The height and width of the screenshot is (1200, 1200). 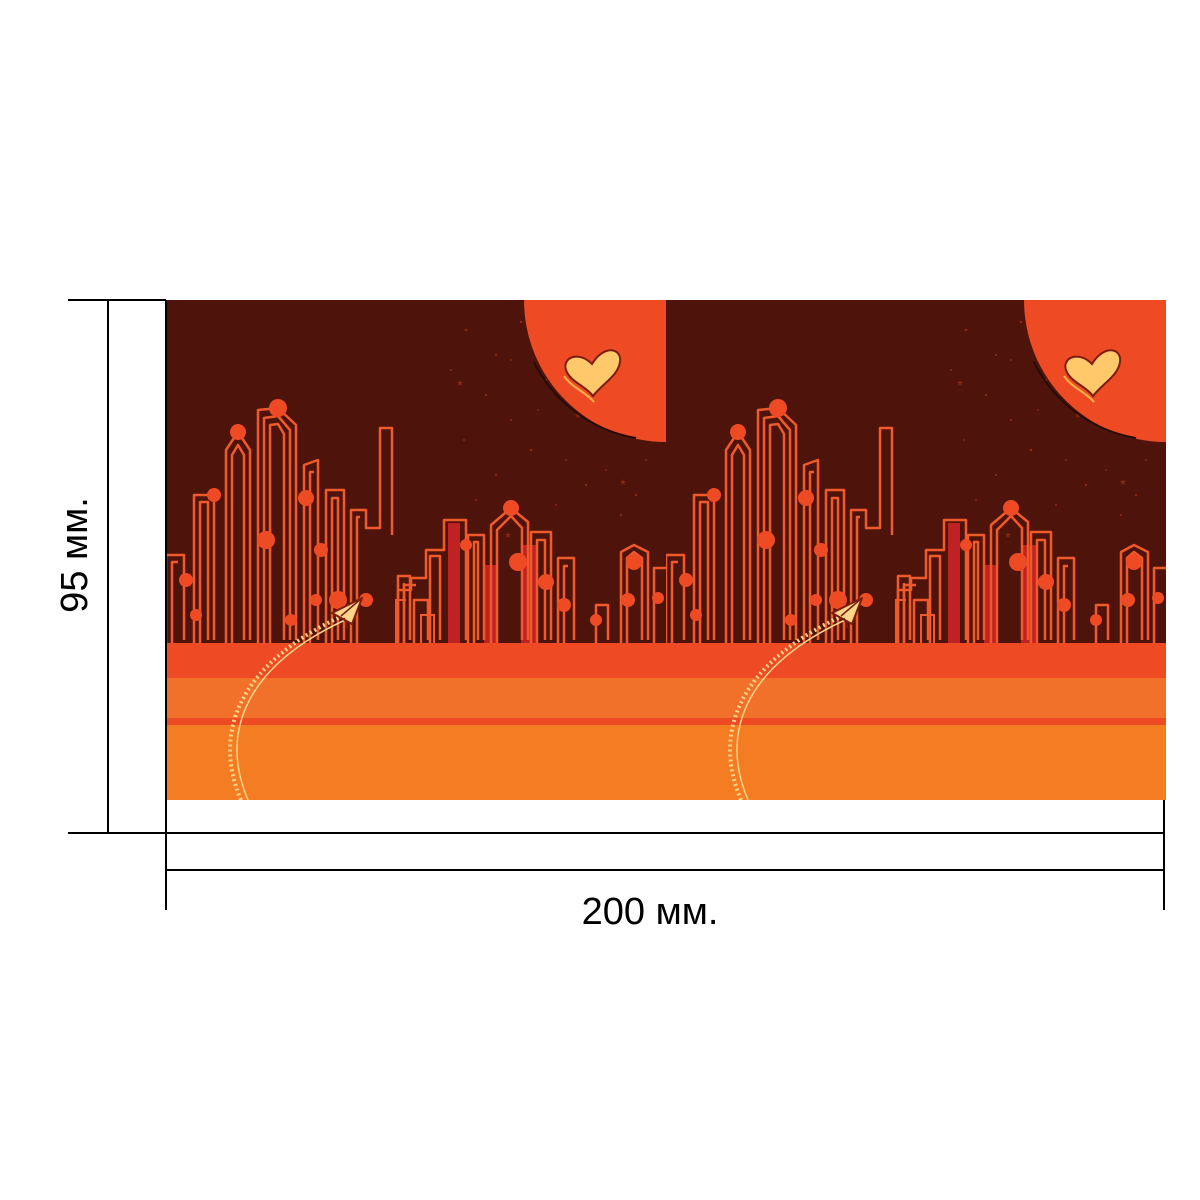 I want to click on width-dimension-label: 200 мм., so click(x=650, y=912).